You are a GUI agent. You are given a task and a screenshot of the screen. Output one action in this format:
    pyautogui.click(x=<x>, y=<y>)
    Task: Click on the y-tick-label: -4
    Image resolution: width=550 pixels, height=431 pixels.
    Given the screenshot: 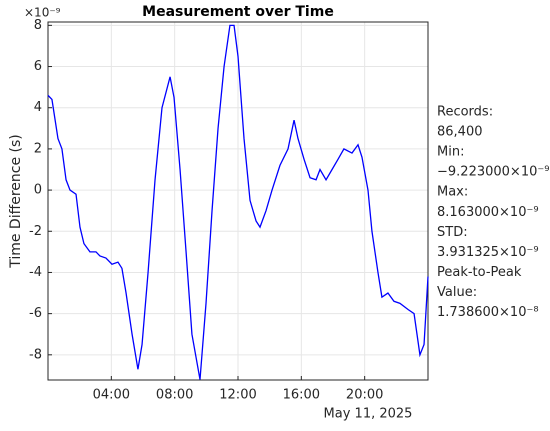 What is the action you would take?
    pyautogui.click(x=35, y=272)
    